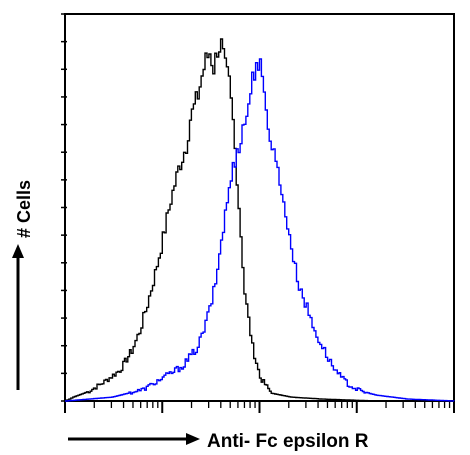 This screenshot has height=455, width=470. Describe the element at coordinates (24, 209) in the screenshot. I see `y-axis-label: # Cells` at that location.